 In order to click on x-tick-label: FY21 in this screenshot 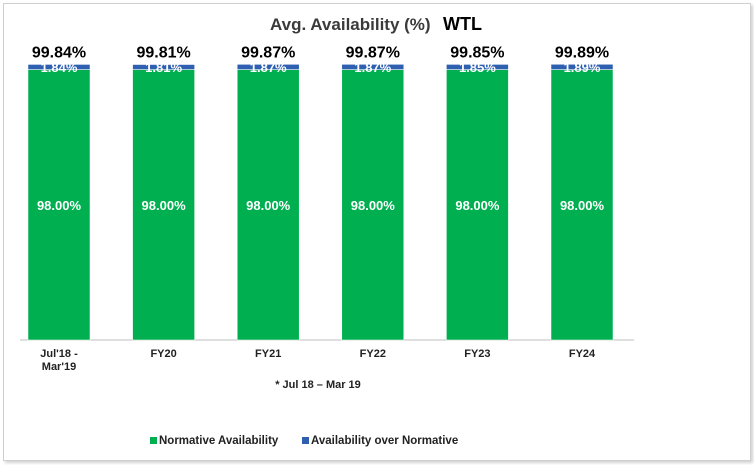, I will do `click(268, 354)`.